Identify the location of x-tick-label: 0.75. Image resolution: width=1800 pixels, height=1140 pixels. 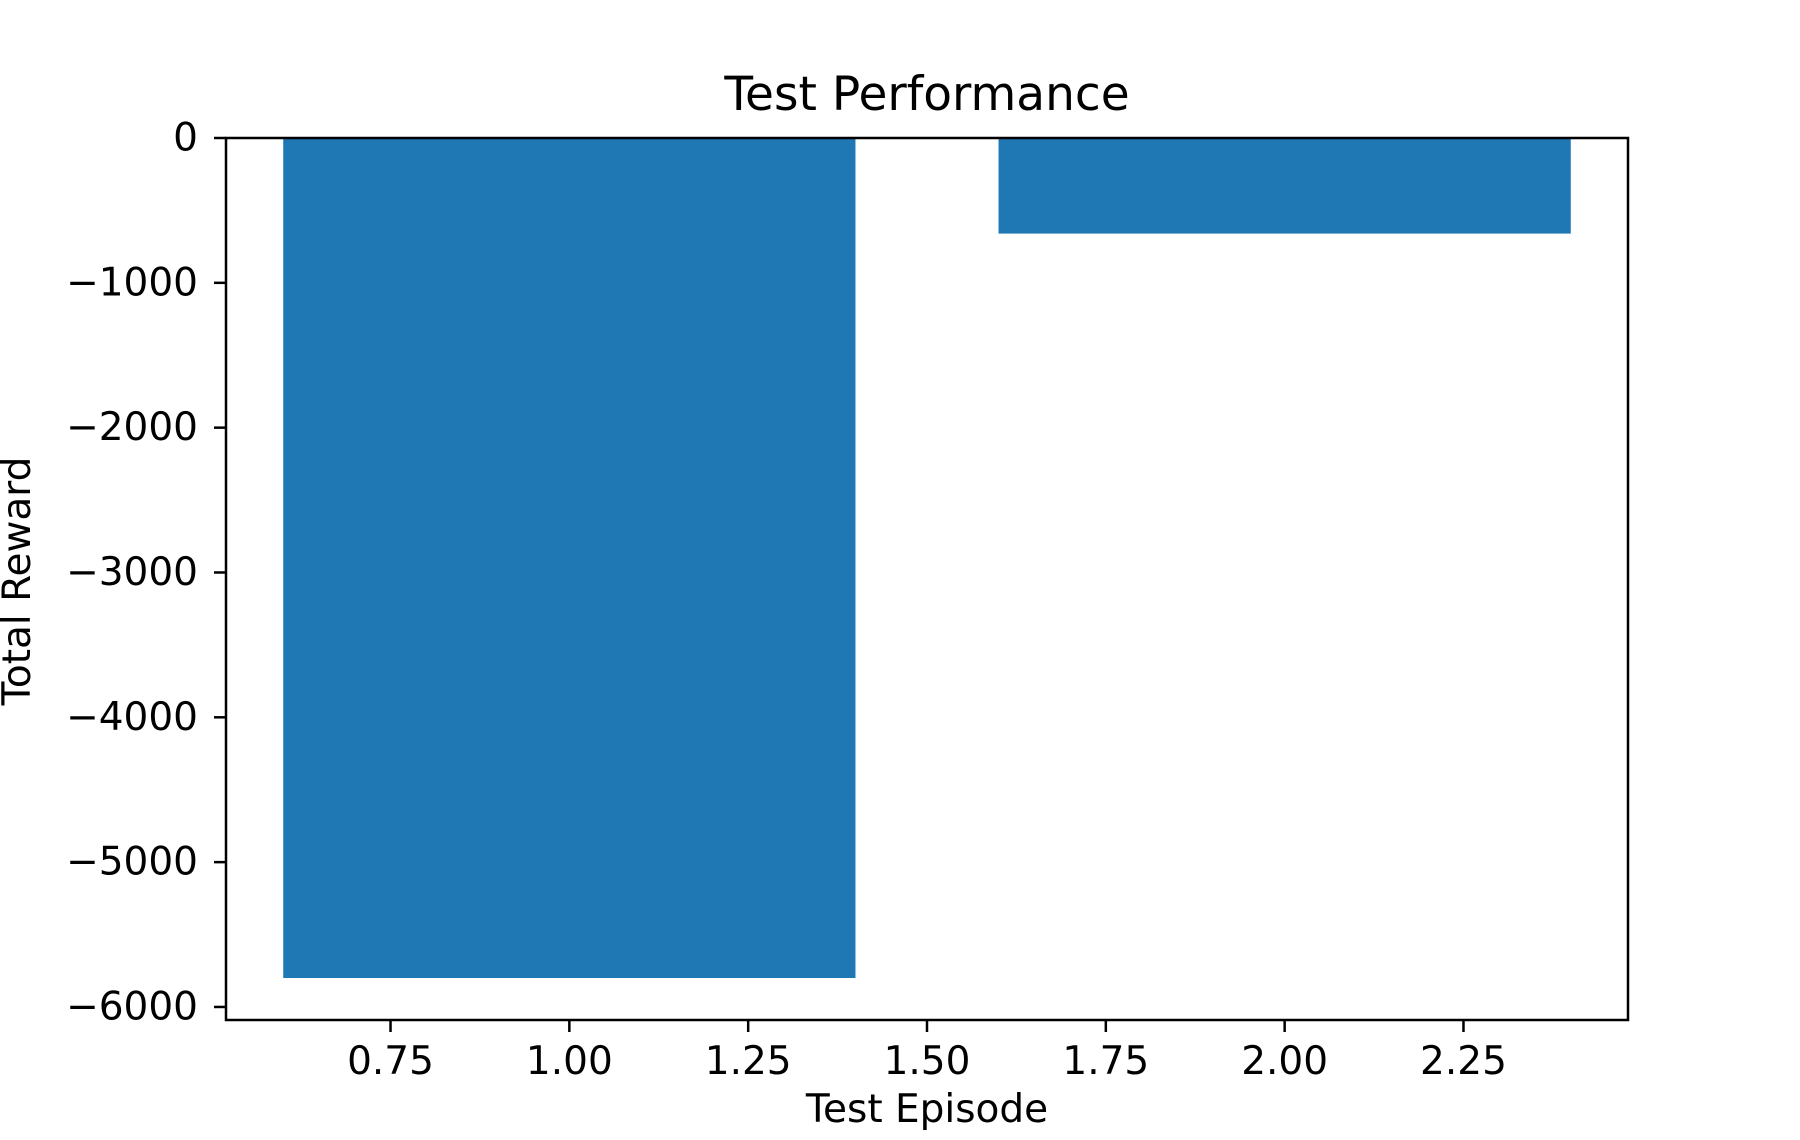
(390, 1061).